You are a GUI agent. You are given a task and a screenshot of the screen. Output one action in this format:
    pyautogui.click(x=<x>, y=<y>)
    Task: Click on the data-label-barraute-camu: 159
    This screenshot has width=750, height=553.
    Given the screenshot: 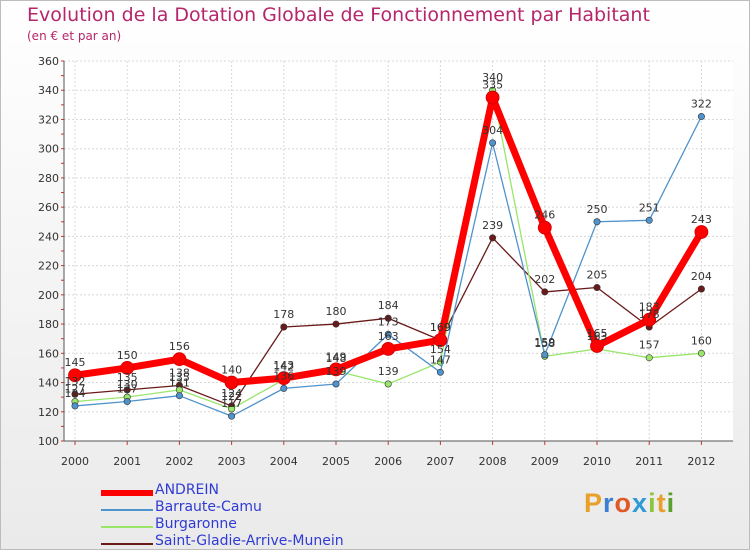 What is the action you would take?
    pyautogui.click(x=544, y=342)
    